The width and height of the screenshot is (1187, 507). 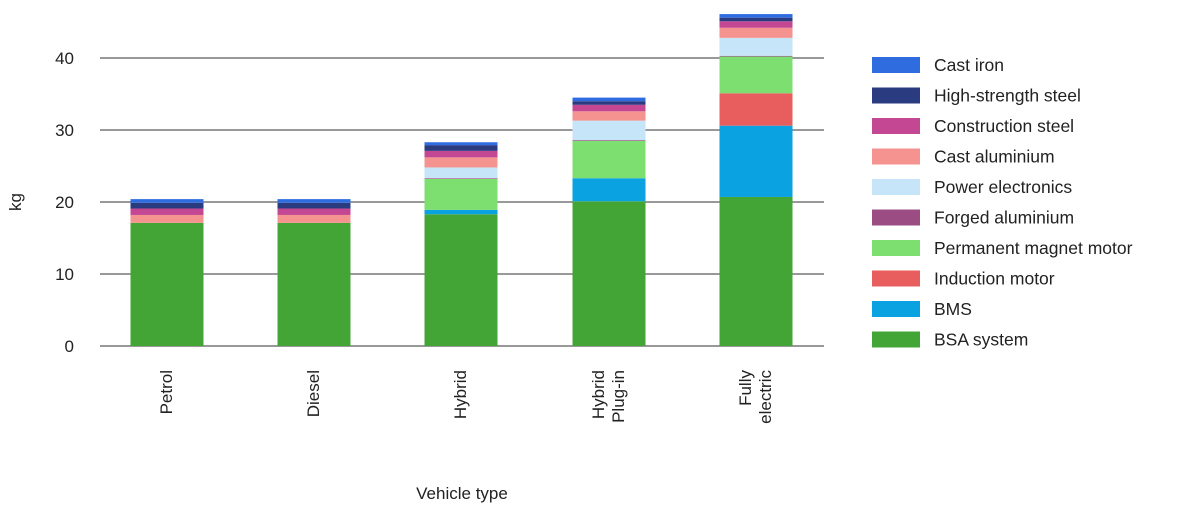 What do you see at coordinates (166, 392) in the screenshot?
I see `x-tick-label: Petrol` at bounding box center [166, 392].